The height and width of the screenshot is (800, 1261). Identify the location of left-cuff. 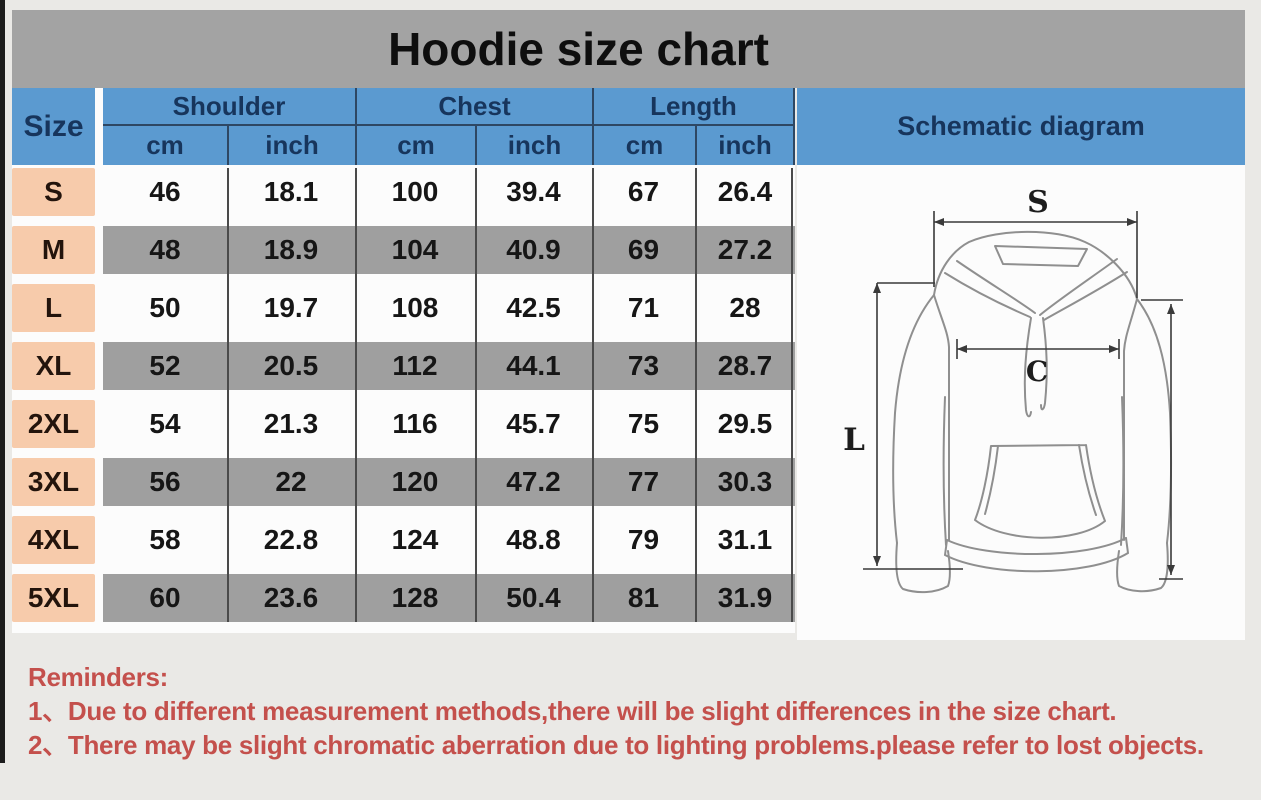
(923, 568).